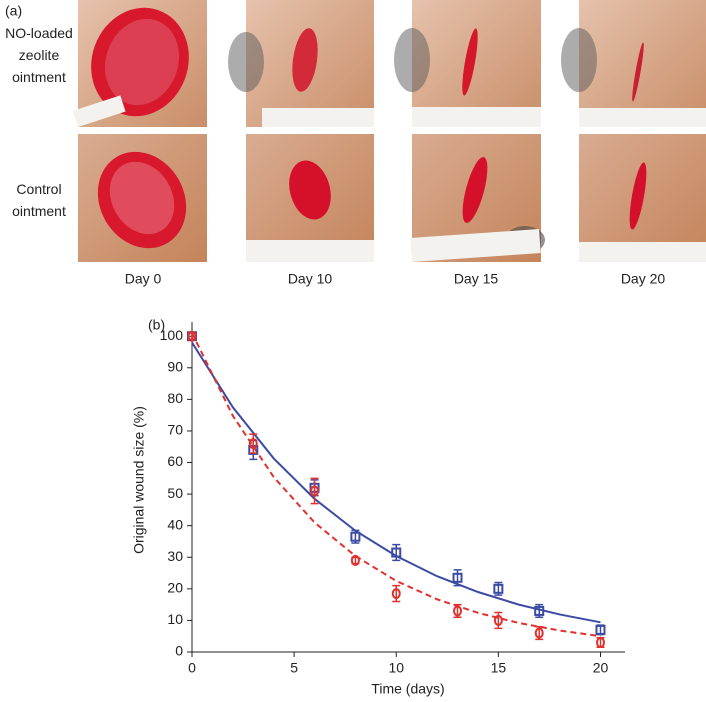 This screenshot has width=706, height=702. What do you see at coordinates (39, 200) in the screenshot?
I see `row-label: Control ointment` at bounding box center [39, 200].